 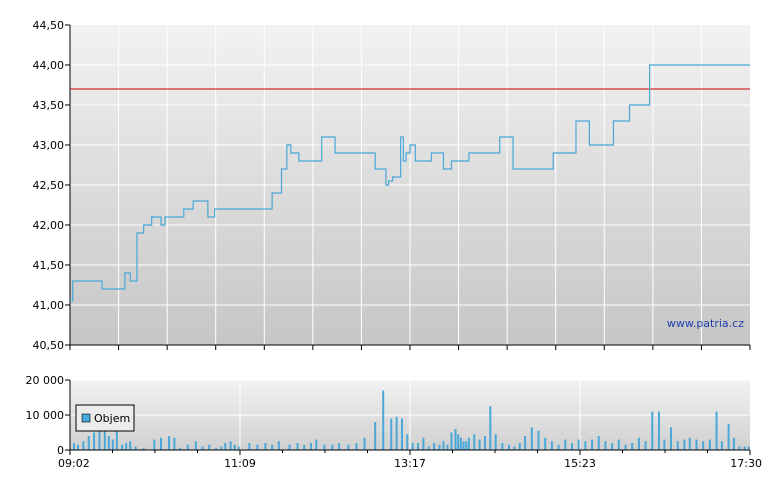 I want to click on price-y-tick-label: 40,50, so click(x=49, y=345).